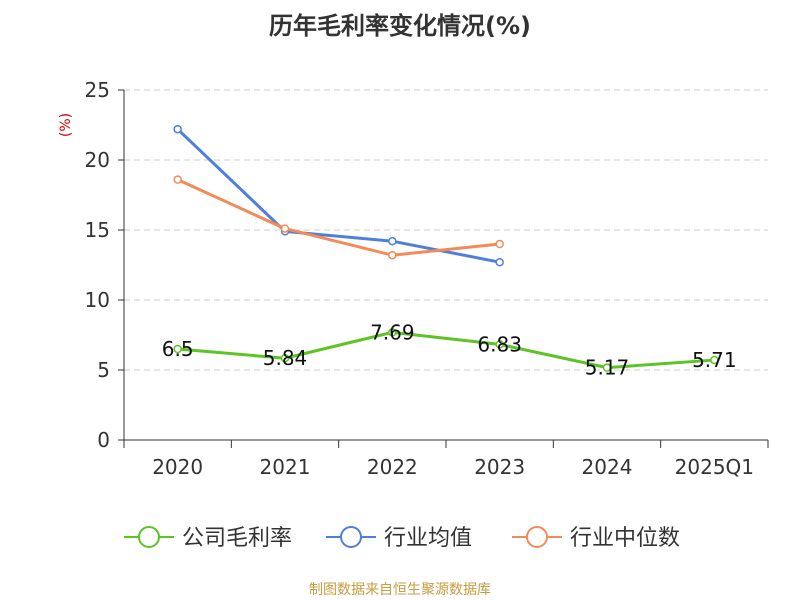  I want to click on x-tick-label: 2020, so click(177, 467).